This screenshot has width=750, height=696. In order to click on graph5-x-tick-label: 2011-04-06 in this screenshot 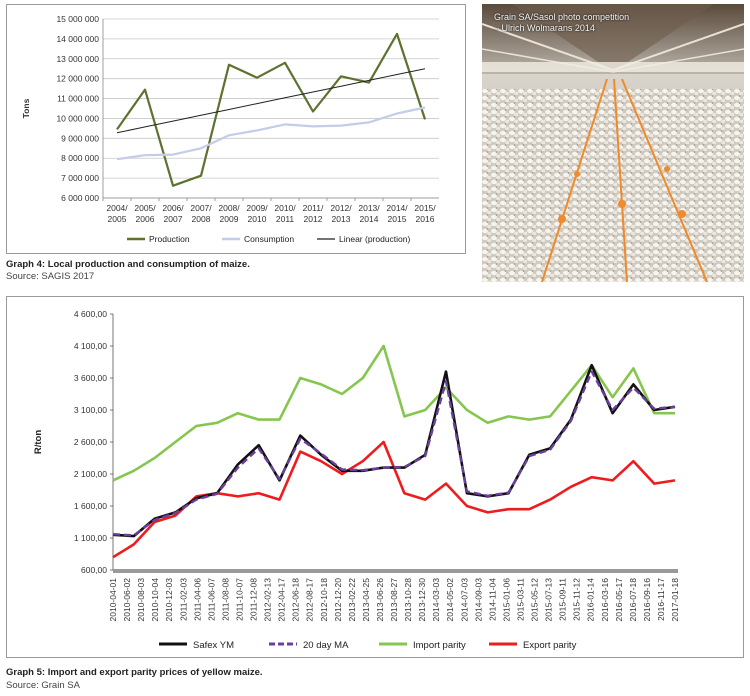, I will do `click(197, 599)`.